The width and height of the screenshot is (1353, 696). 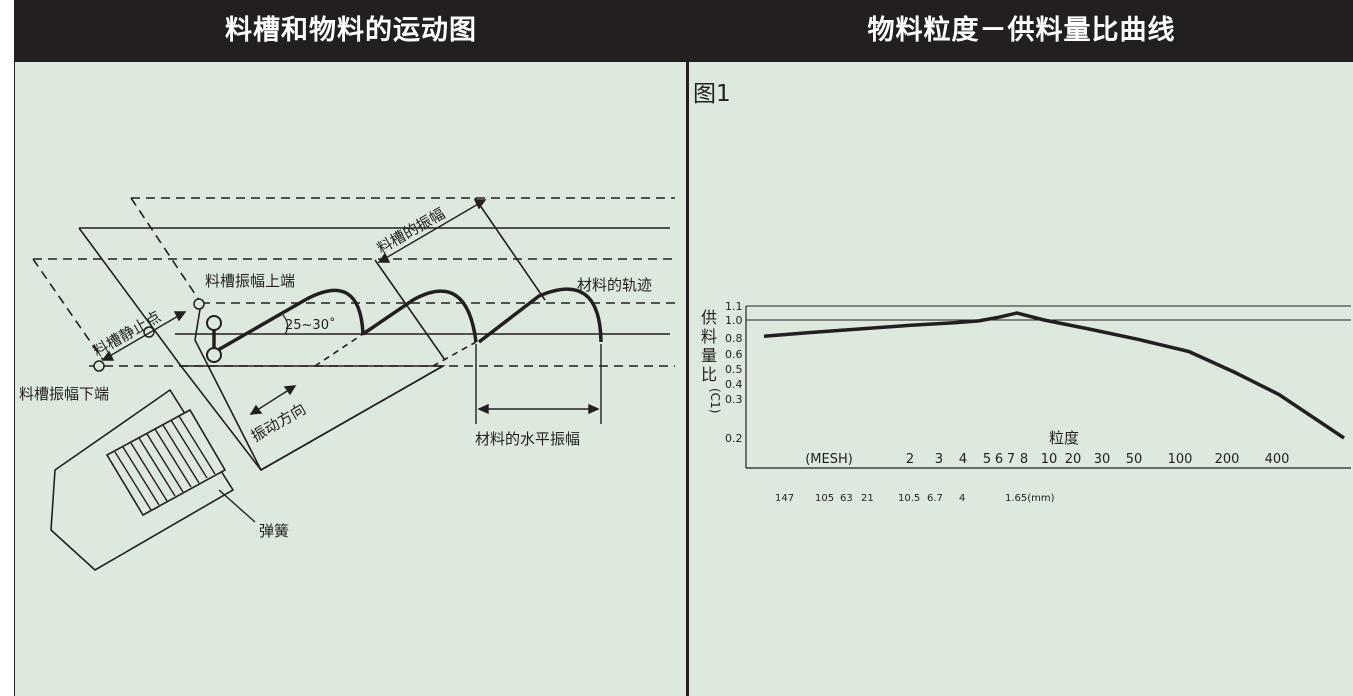 What do you see at coordinates (824, 498) in the screenshot?
I see `x-tick-mm: 105` at bounding box center [824, 498].